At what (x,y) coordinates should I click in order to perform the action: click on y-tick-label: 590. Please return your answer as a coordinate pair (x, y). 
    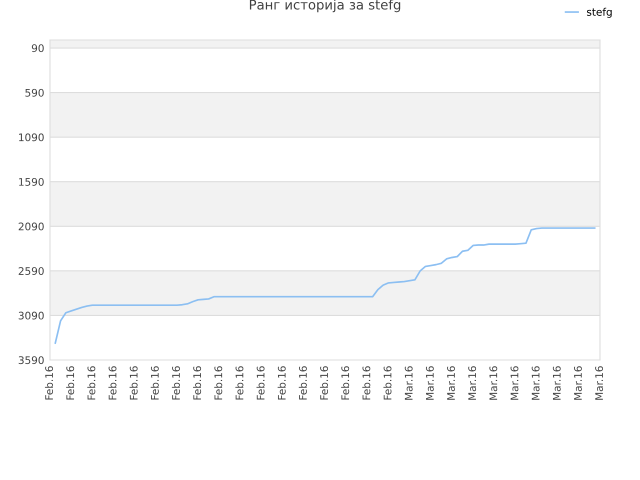
    Looking at the image, I should click on (34, 92).